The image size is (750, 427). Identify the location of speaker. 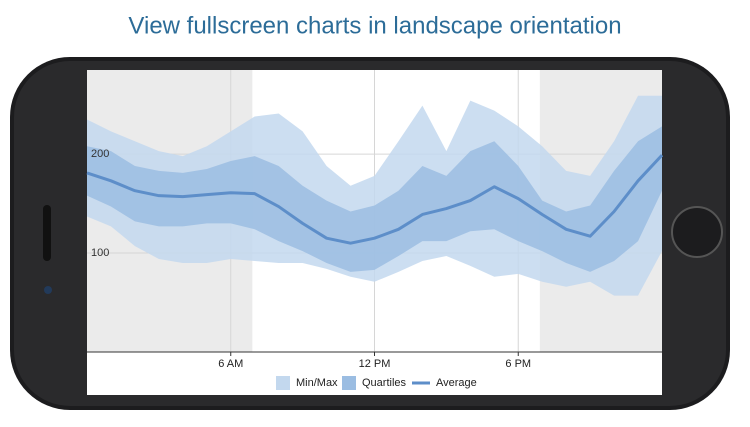
(47, 233).